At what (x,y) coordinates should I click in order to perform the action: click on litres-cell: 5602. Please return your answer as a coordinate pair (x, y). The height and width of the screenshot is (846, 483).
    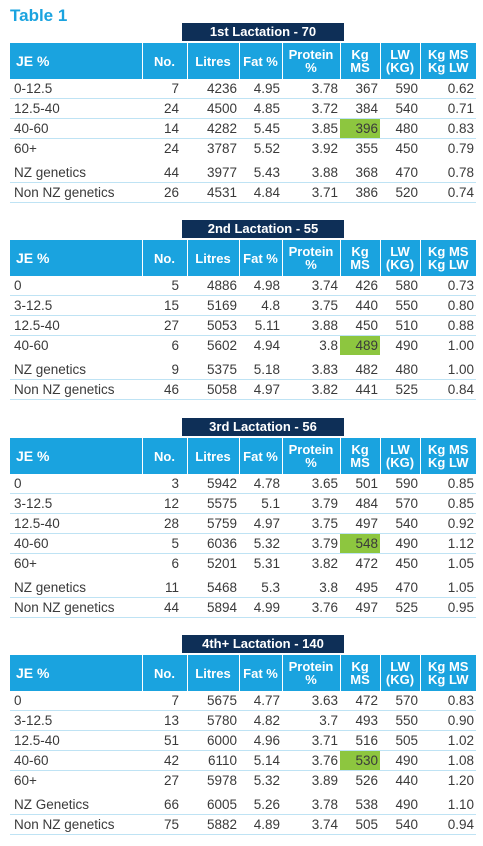
    Looking at the image, I should click on (213, 346).